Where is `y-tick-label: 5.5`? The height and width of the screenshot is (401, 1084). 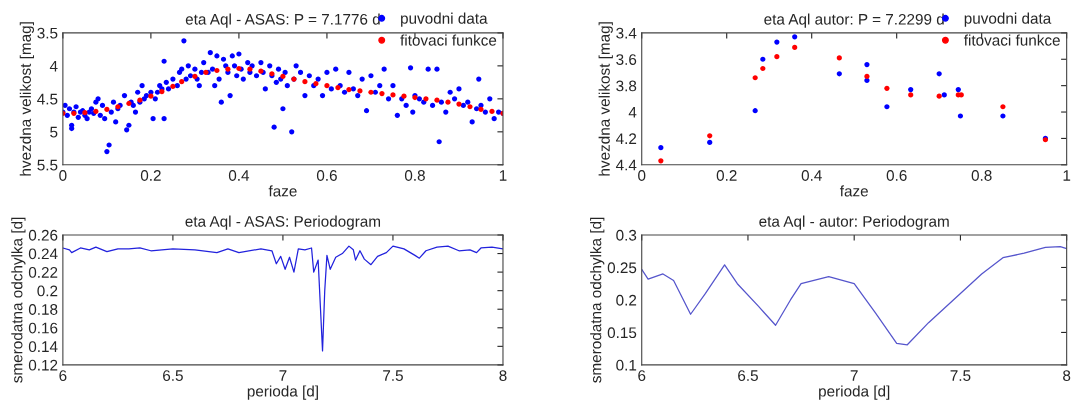
y-tick-label: 5.5 is located at coordinates (47, 165).